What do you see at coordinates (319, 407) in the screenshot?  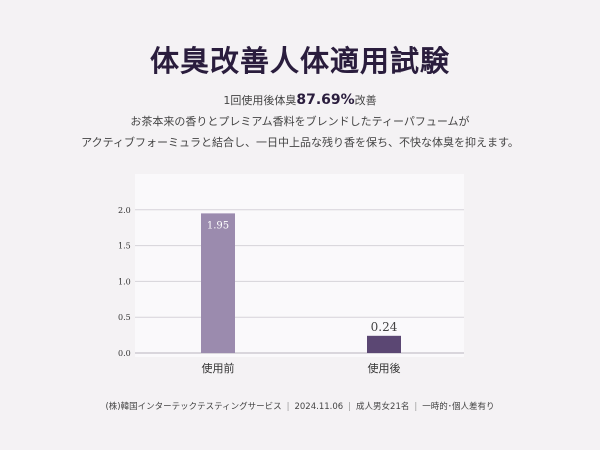 I see `footer-date: 2024.11.06` at bounding box center [319, 407].